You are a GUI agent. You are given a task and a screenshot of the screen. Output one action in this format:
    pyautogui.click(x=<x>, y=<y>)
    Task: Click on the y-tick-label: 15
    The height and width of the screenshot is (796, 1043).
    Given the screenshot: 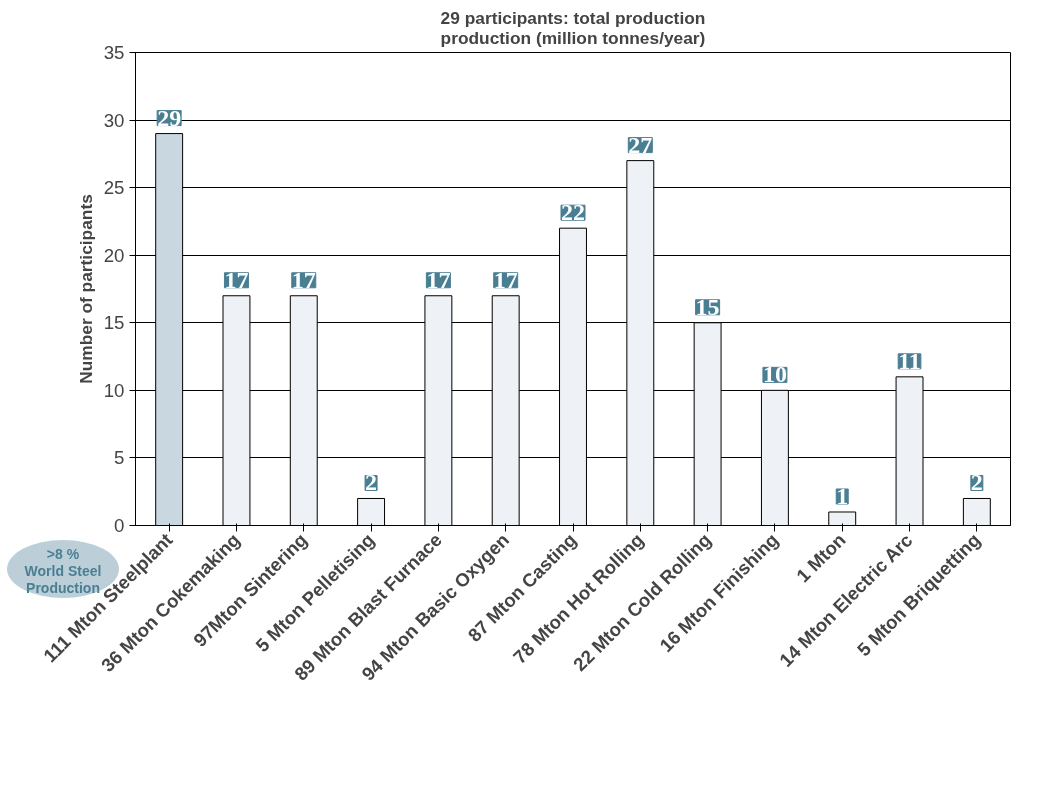 What is the action you would take?
    pyautogui.click(x=114, y=323)
    